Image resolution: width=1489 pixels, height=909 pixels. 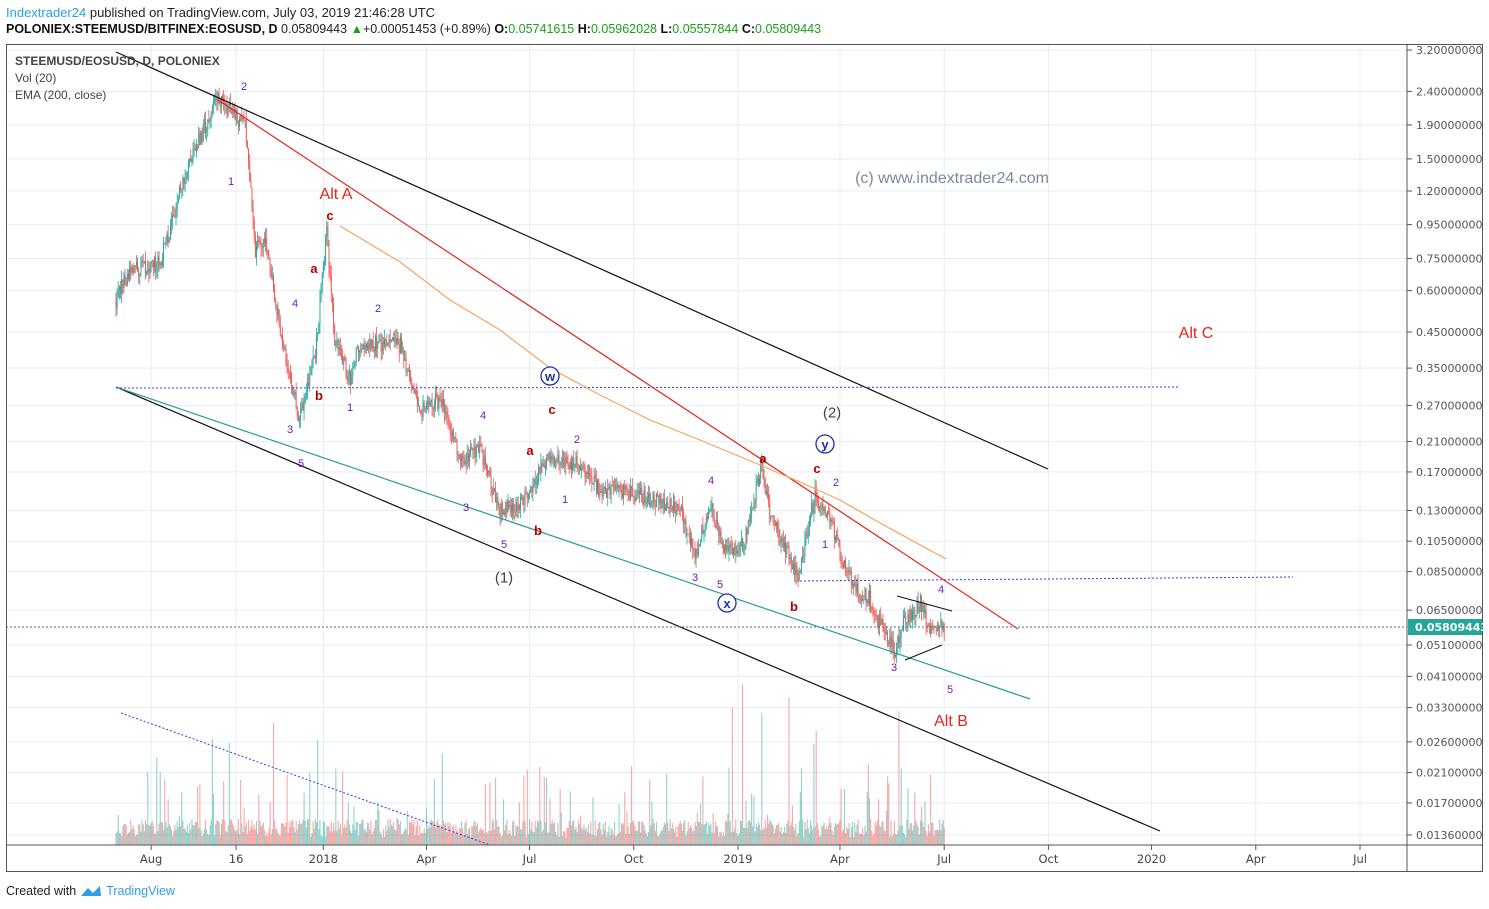 I want to click on wave-label: (2), so click(x=832, y=413).